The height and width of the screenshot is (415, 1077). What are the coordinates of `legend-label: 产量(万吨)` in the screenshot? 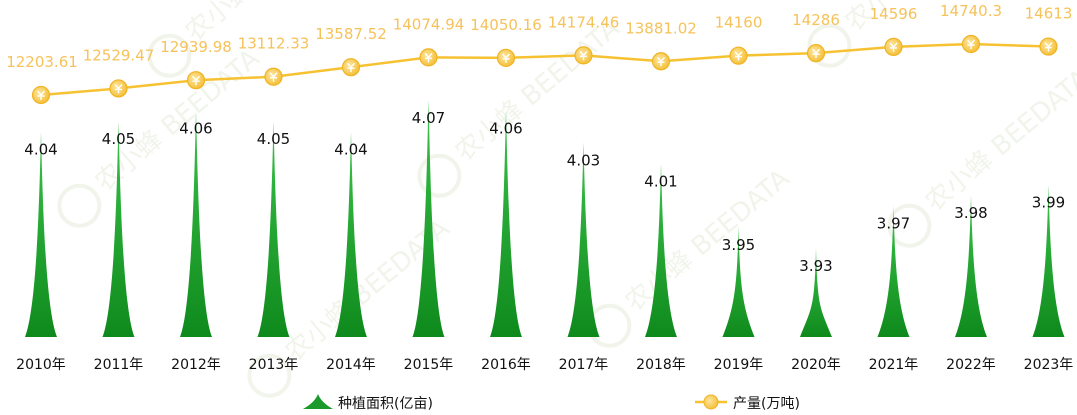 It's located at (766, 404).